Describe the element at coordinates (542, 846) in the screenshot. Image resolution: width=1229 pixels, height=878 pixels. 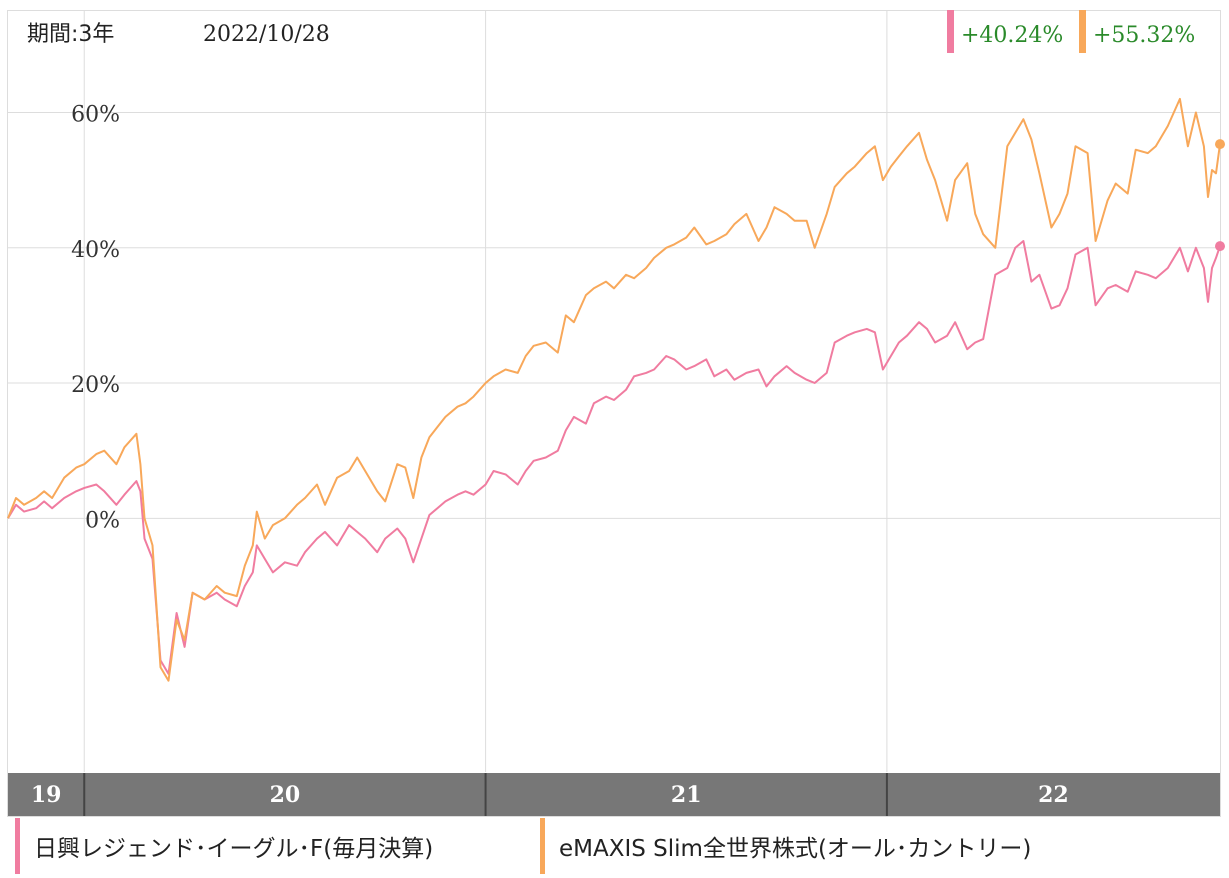
I see `legend-swatch-orange` at that location.